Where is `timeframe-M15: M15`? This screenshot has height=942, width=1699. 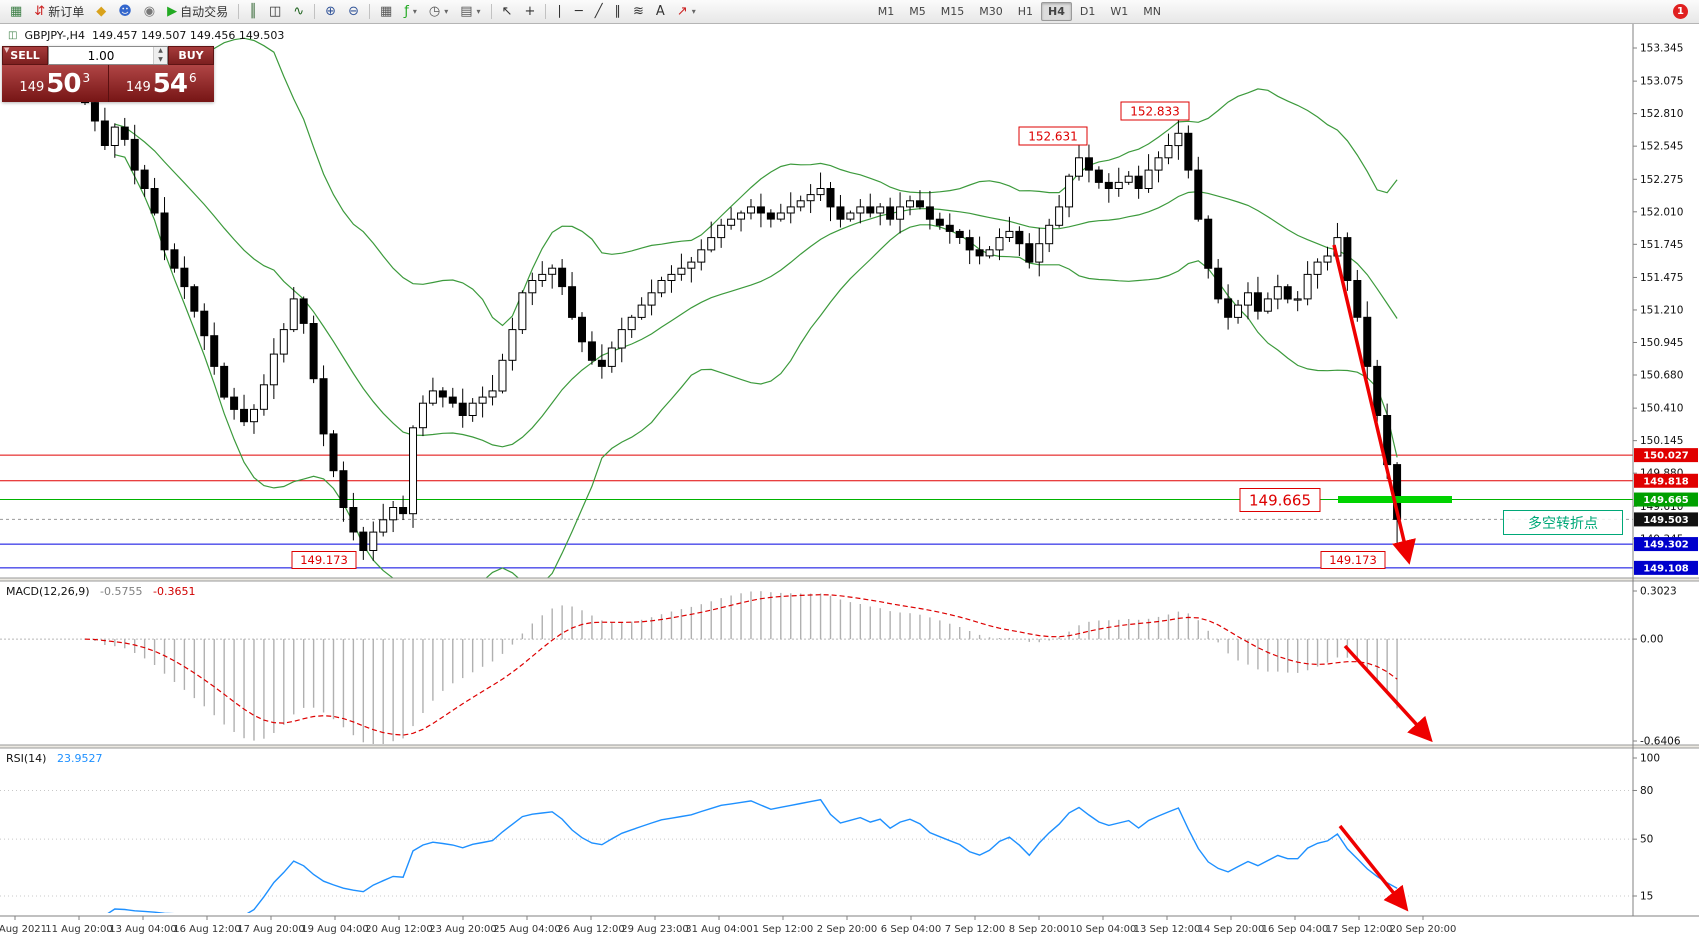
timeframe-M15: M15 is located at coordinates (952, 11).